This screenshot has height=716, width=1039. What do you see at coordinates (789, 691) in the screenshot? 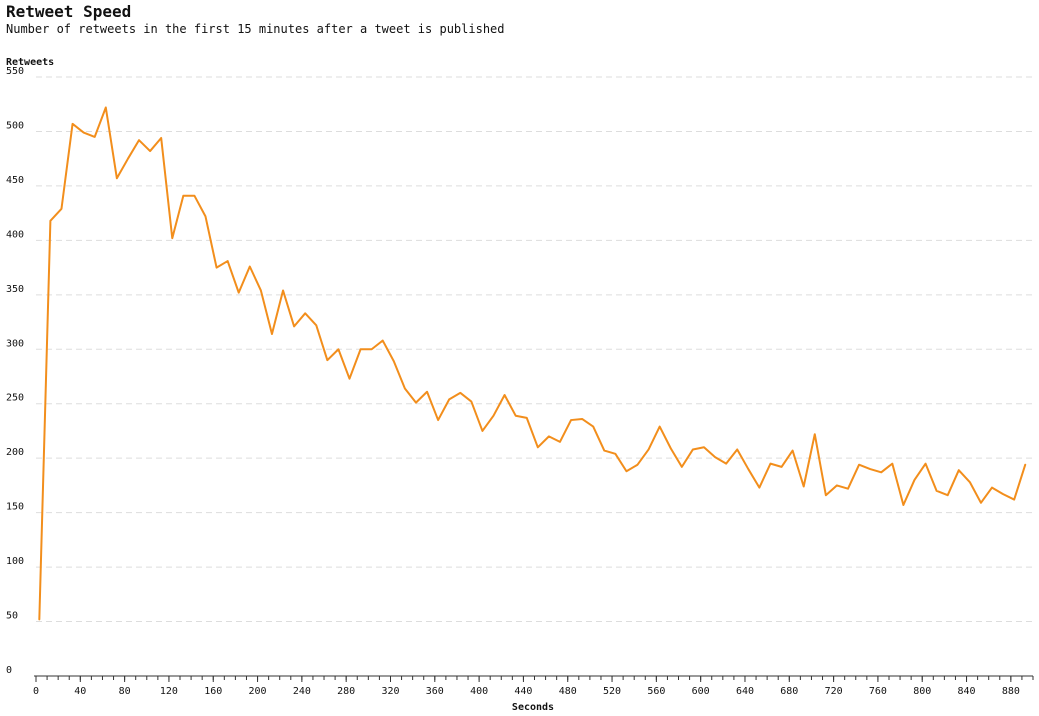
I see `x-tick-label: 680` at bounding box center [789, 691].